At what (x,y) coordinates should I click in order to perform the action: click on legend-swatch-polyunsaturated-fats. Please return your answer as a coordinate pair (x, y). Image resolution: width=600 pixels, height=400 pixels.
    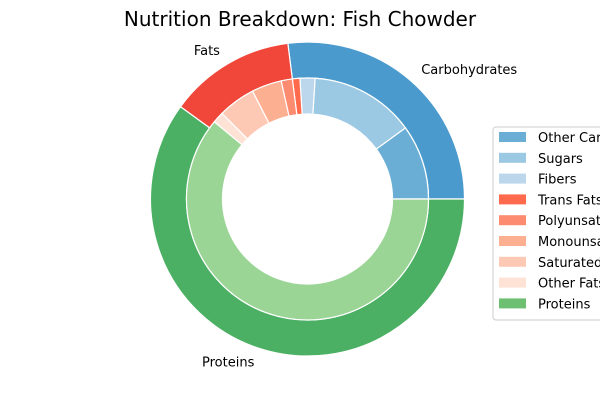
    Looking at the image, I should click on (512, 220).